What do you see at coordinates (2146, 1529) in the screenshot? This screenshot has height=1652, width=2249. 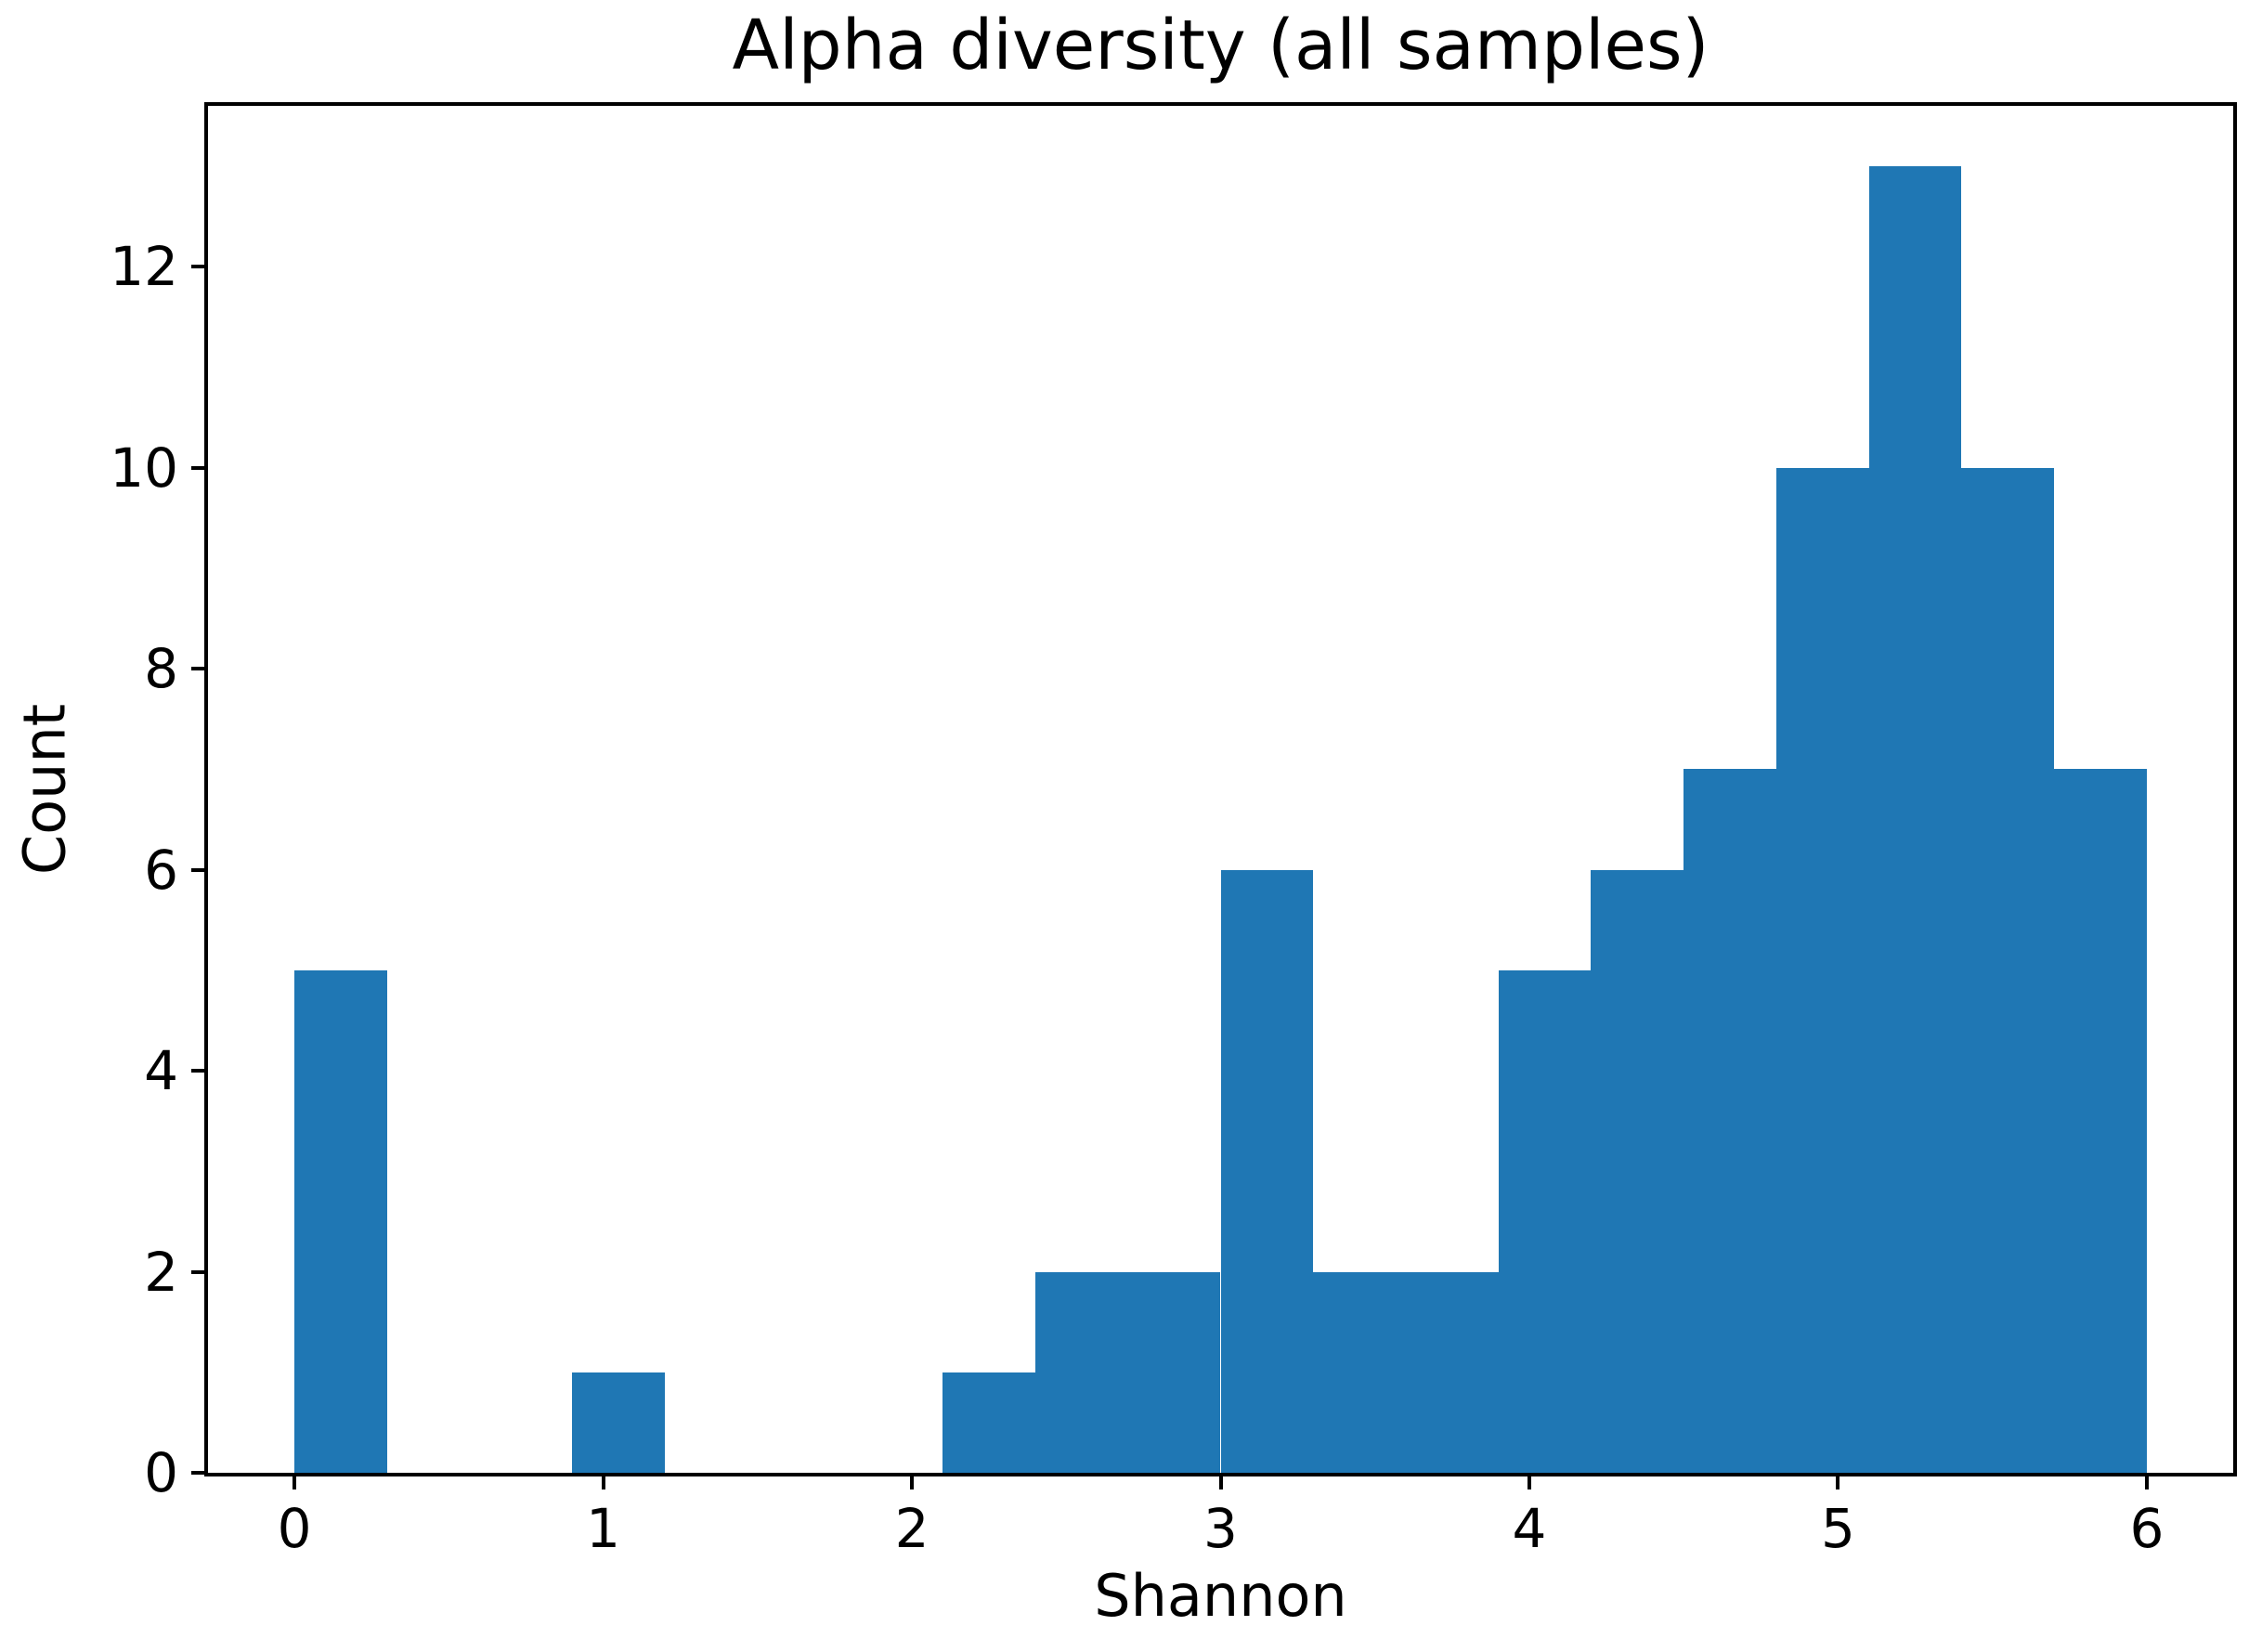 I see `x-tick-label: 6` at bounding box center [2146, 1529].